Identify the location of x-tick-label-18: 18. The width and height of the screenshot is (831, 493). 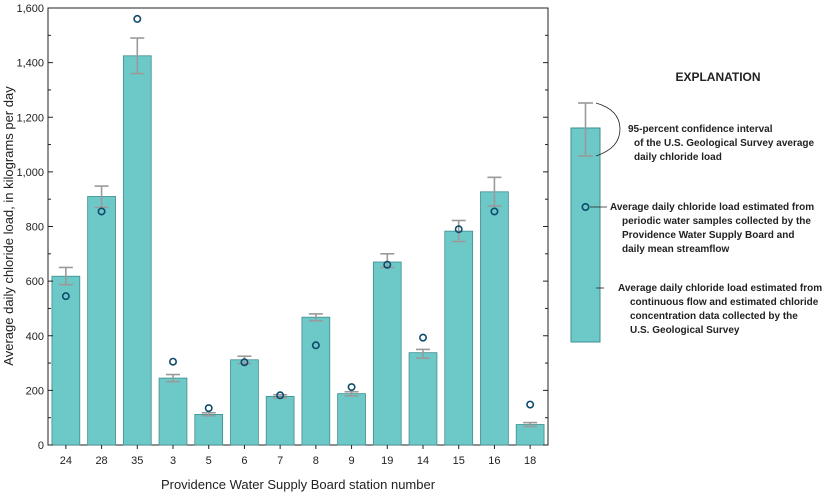
(530, 461).